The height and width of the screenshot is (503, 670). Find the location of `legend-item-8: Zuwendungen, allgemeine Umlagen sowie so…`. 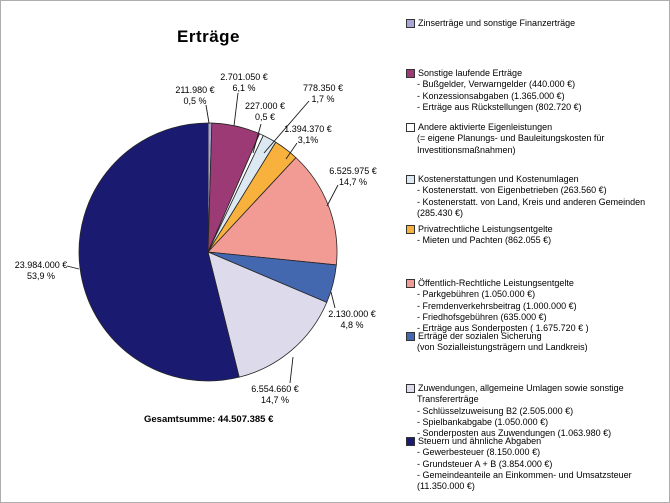

legend-item-8: Zuwendungen, allgemeine Umlagen sowie so… is located at coordinates (515, 411).